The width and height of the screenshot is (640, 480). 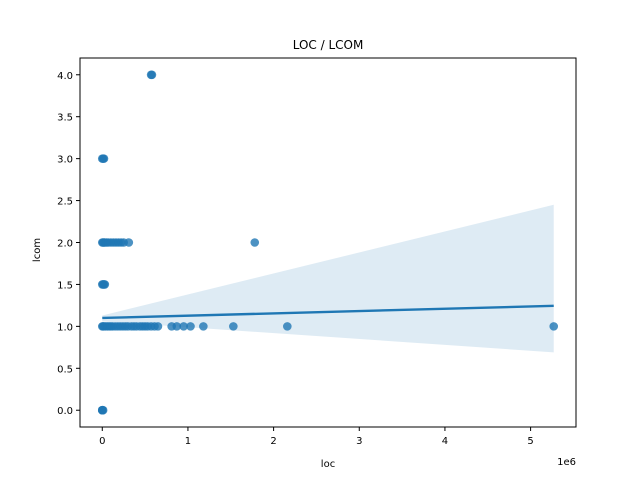 What do you see at coordinates (65, 411) in the screenshot?
I see `y-tick-label: 0.0` at bounding box center [65, 411].